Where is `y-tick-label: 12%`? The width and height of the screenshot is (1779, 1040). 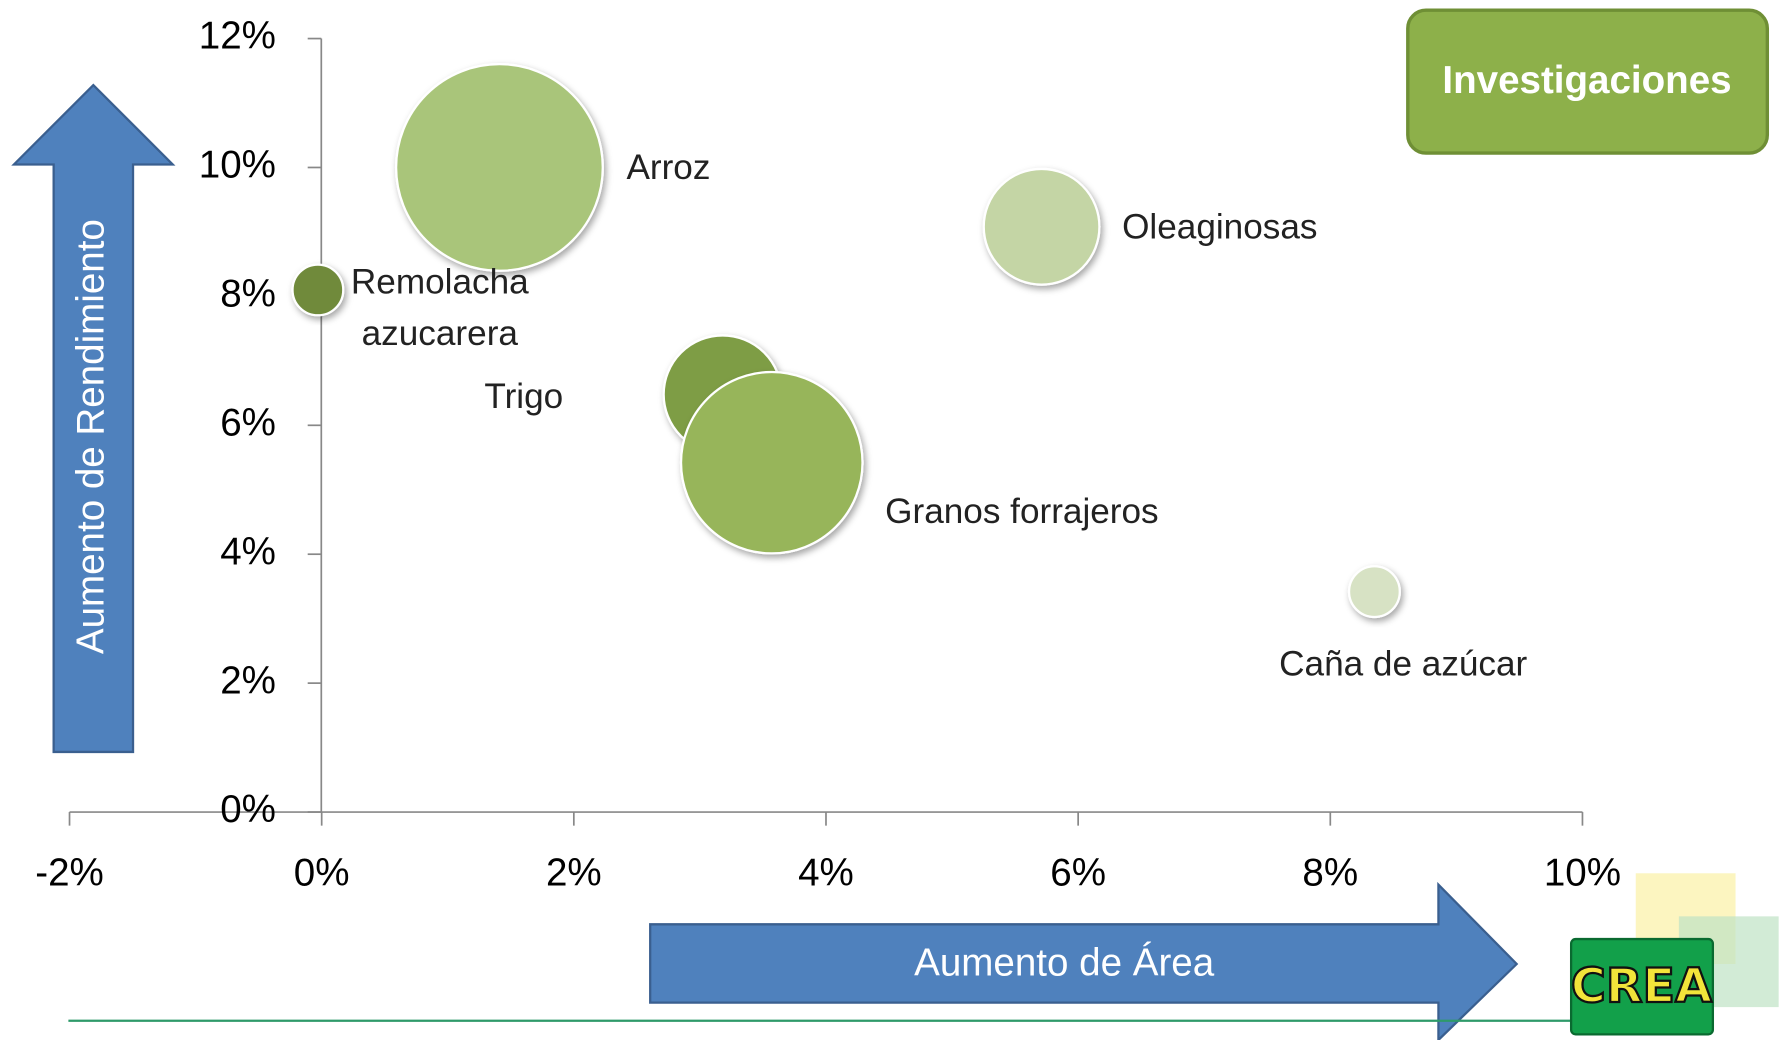 y-tick-label: 12% is located at coordinates (237, 36).